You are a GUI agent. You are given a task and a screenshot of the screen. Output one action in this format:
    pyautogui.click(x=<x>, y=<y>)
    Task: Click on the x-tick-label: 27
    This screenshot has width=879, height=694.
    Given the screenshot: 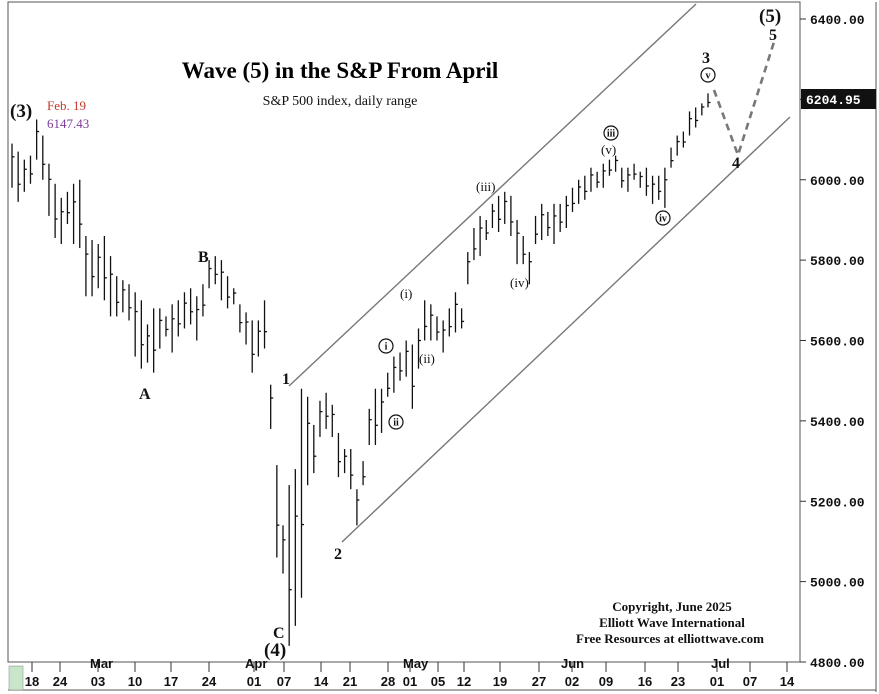 What is the action you would take?
    pyautogui.click(x=539, y=681)
    